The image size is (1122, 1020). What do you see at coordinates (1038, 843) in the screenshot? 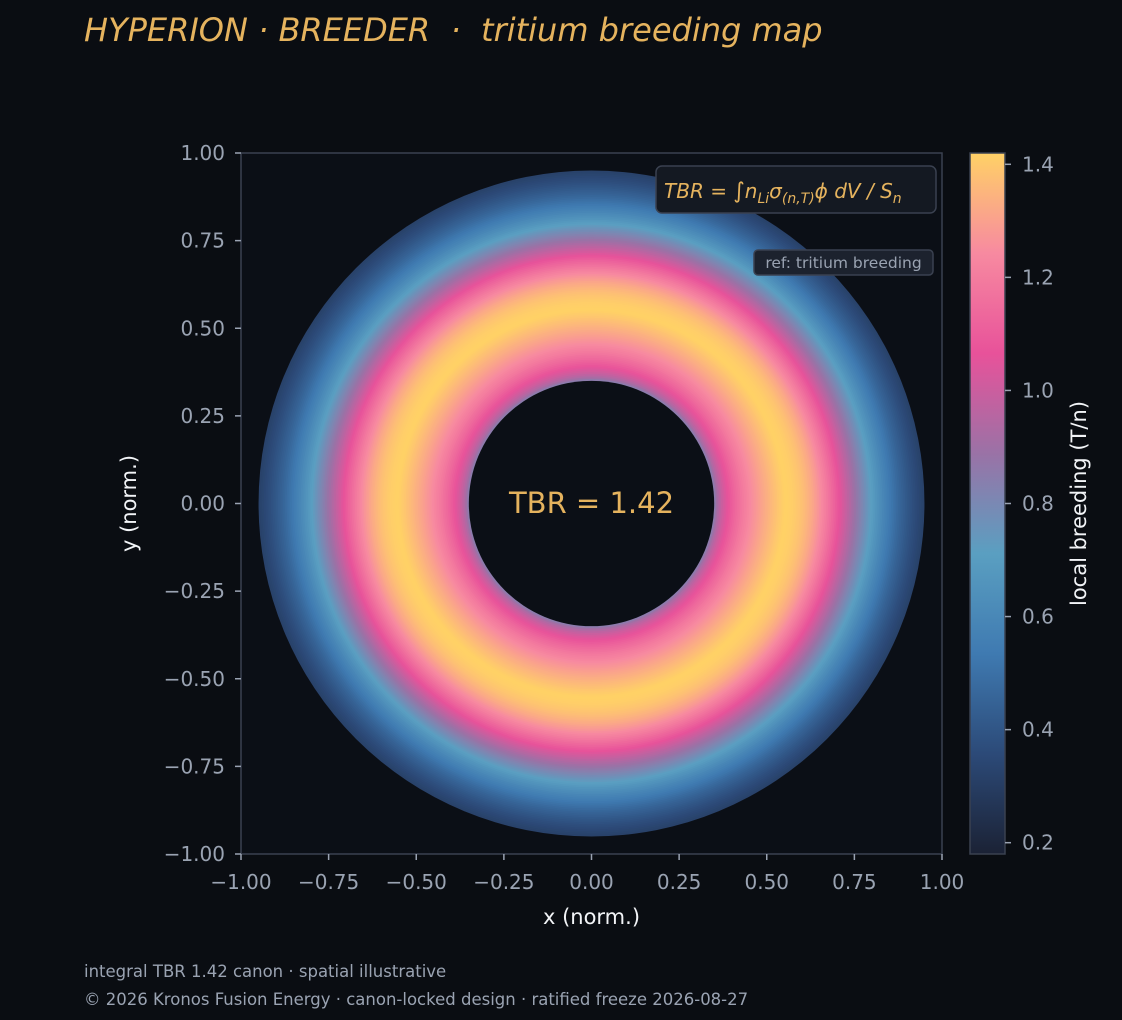
I see `colorbar-tick-label: 0.2` at bounding box center [1038, 843].